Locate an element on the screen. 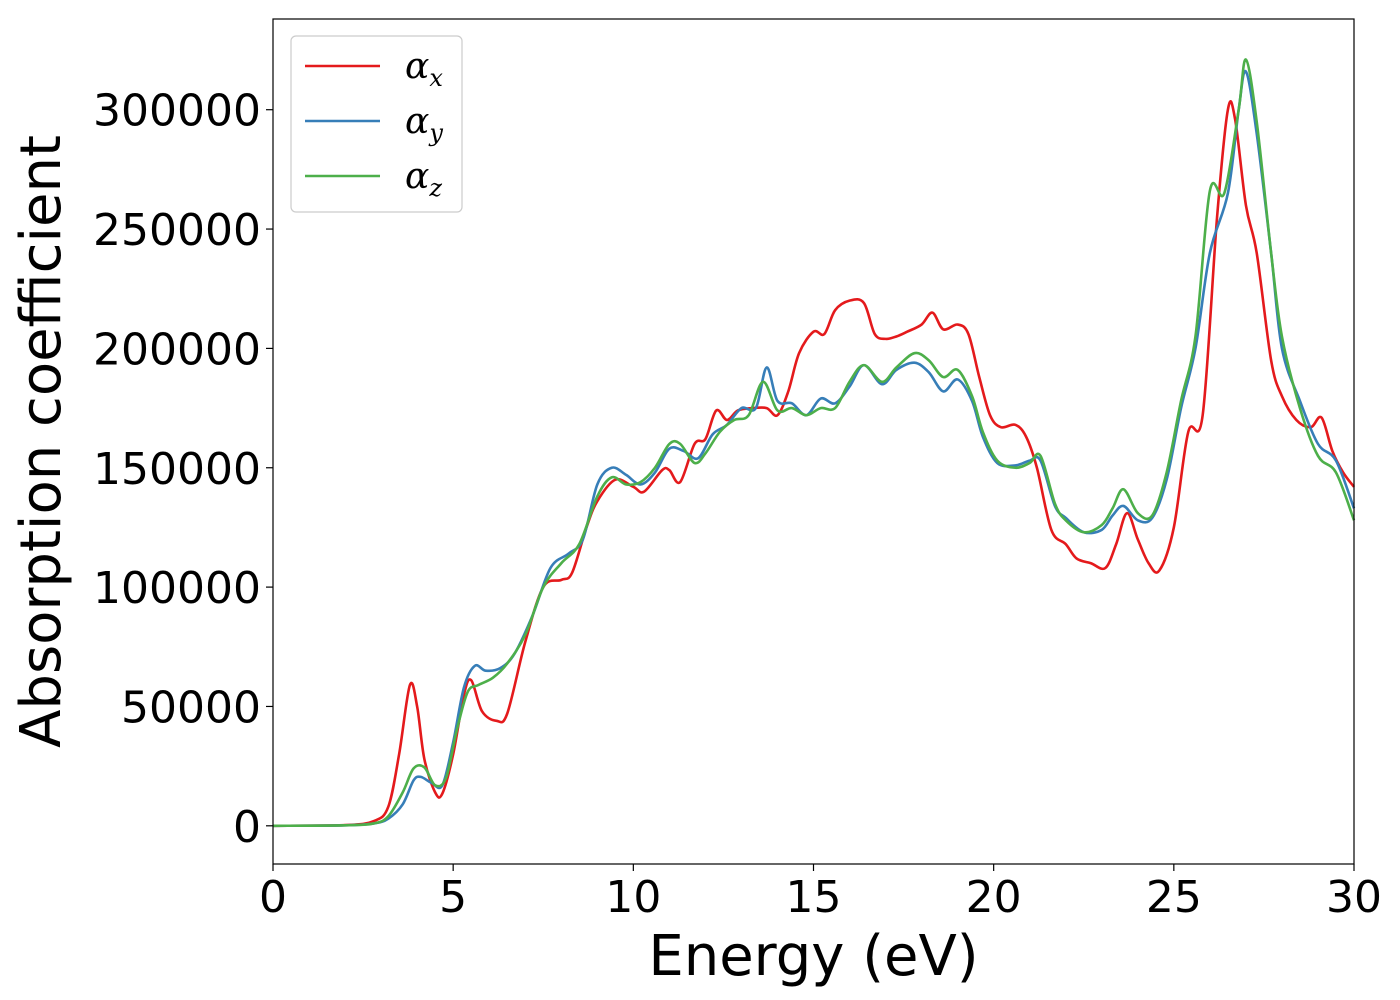  x-axis-ticks: 0 5 10 15 20 25 30 is located at coordinates (820, 893).